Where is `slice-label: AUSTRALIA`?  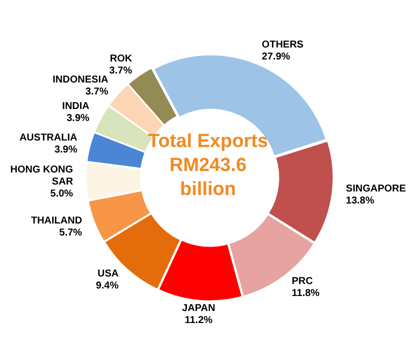 slice-label: AUSTRALIA is located at coordinates (48, 138).